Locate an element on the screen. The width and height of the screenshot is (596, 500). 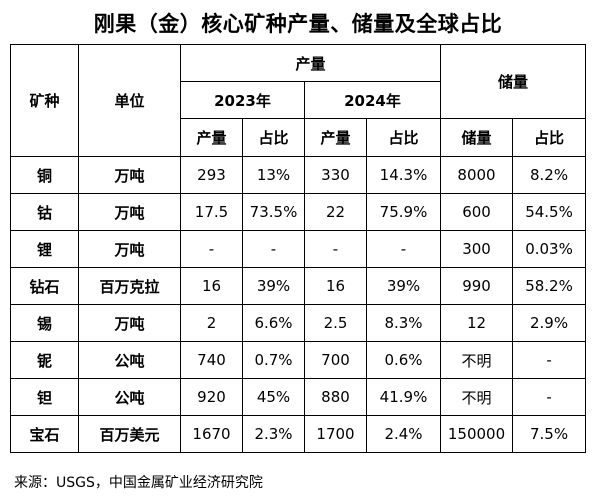
table-row: 钽公吨 920 45% 880 41.9% 不明 - is located at coordinates (298, 397).